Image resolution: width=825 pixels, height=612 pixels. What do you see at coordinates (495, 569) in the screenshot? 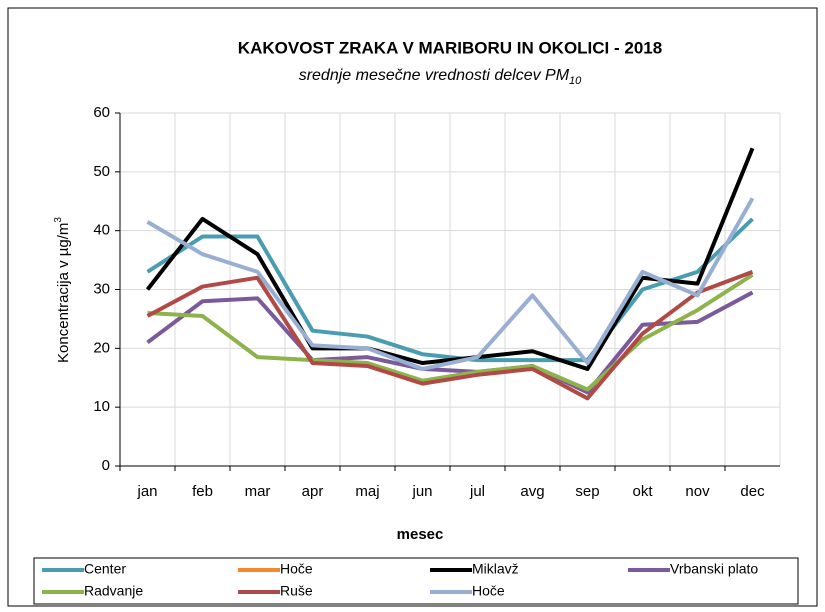
I see `legend-label: Miklavž` at bounding box center [495, 569].